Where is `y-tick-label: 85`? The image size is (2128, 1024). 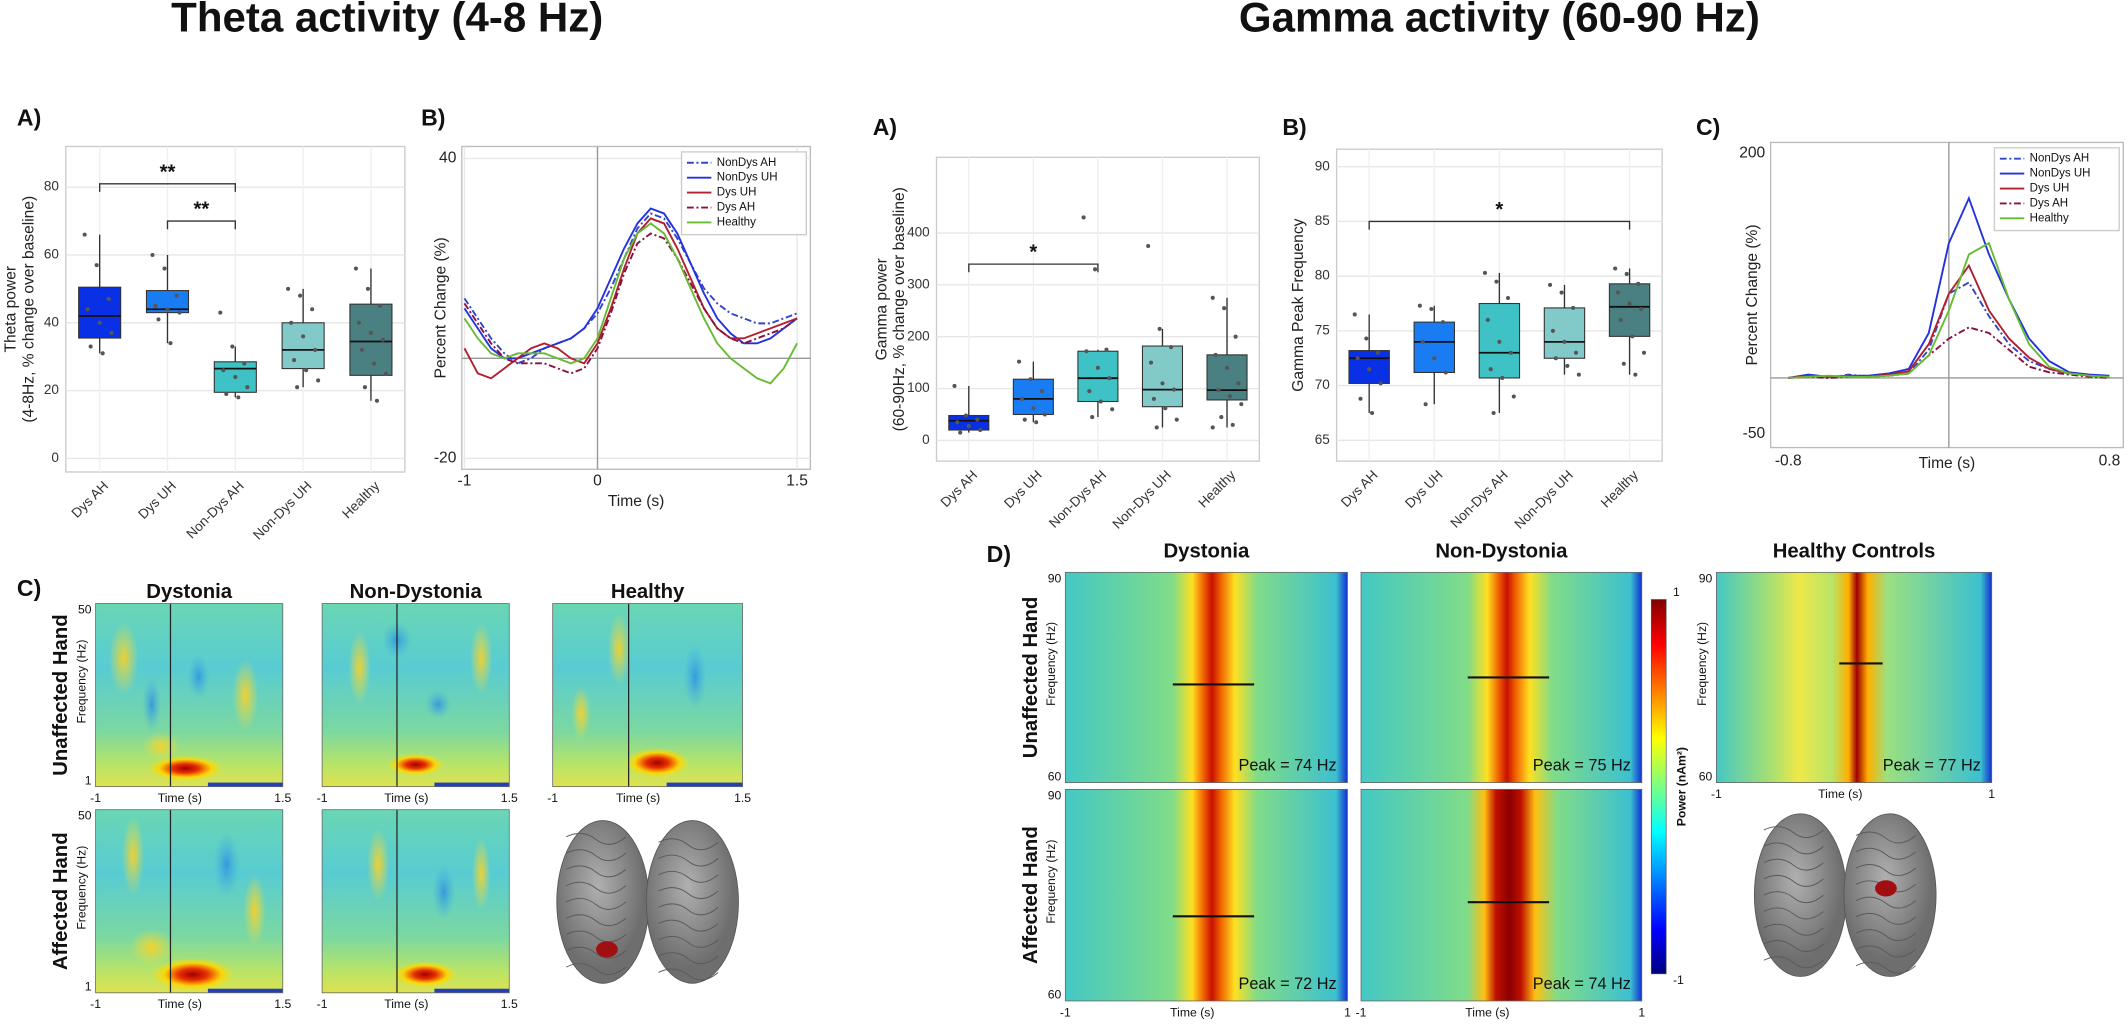
y-tick-label: 85 is located at coordinates (1322, 220).